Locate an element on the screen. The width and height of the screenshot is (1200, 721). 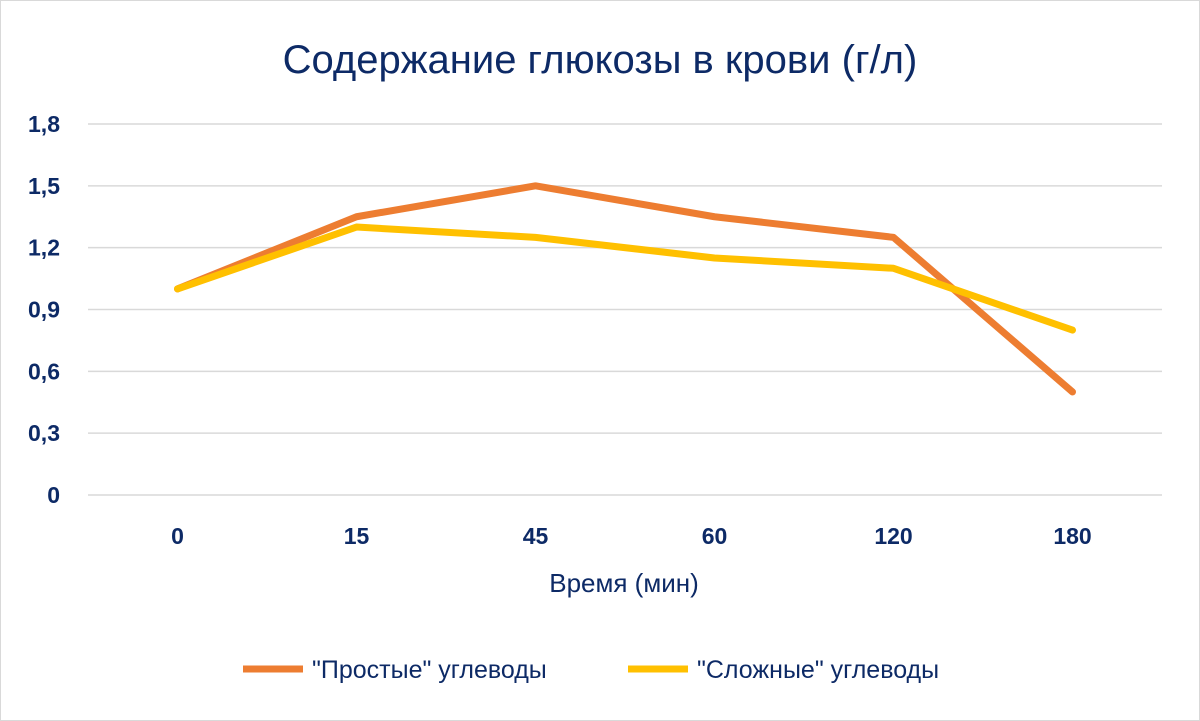
x-tick-label: 15 is located at coordinates (357, 536).